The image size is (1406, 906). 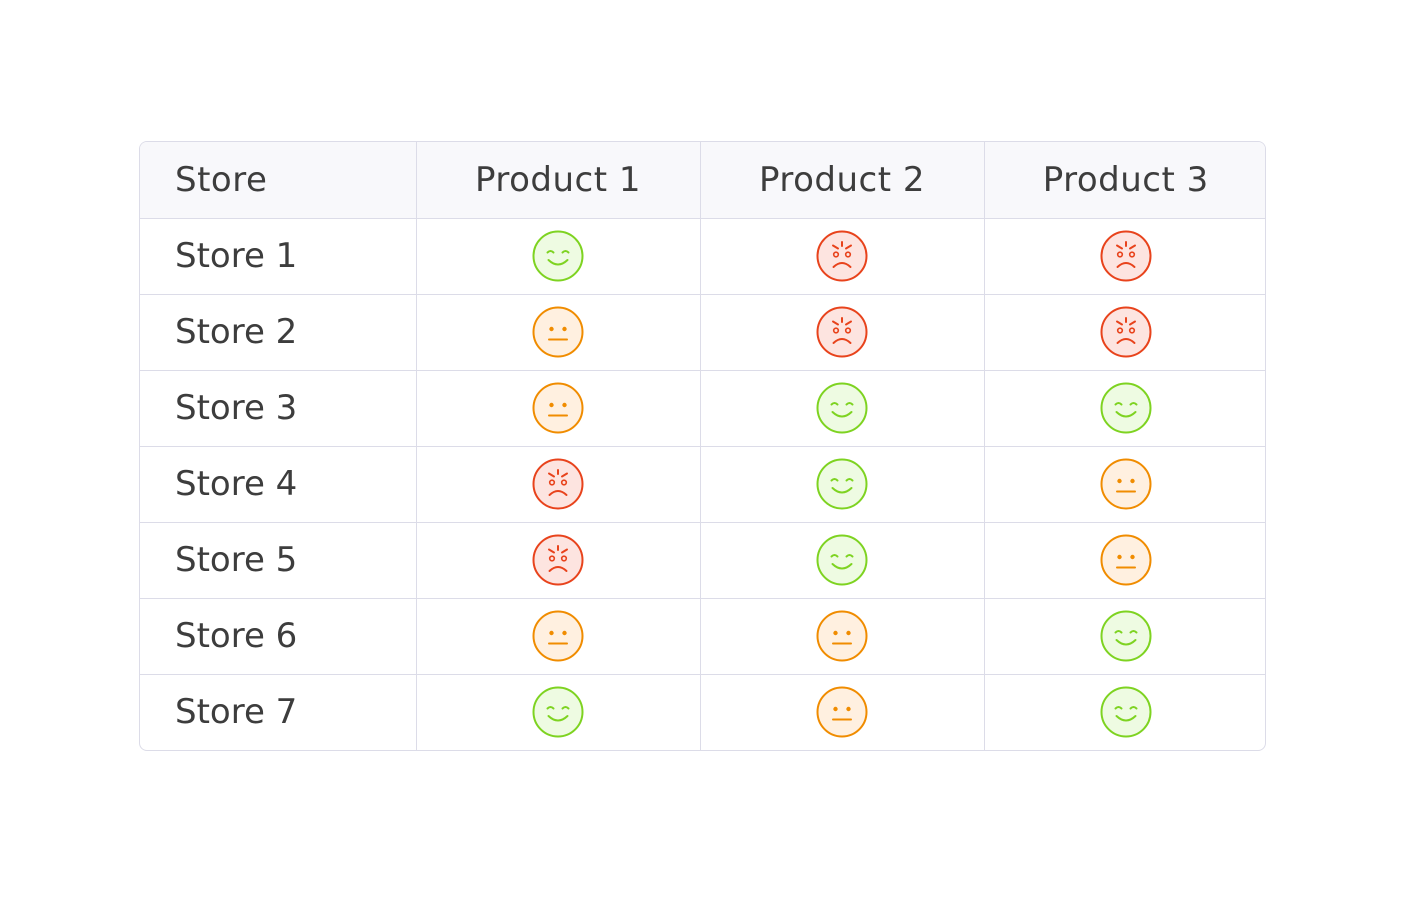 What do you see at coordinates (278, 484) in the screenshot?
I see `store-name-cell: Store 4` at bounding box center [278, 484].